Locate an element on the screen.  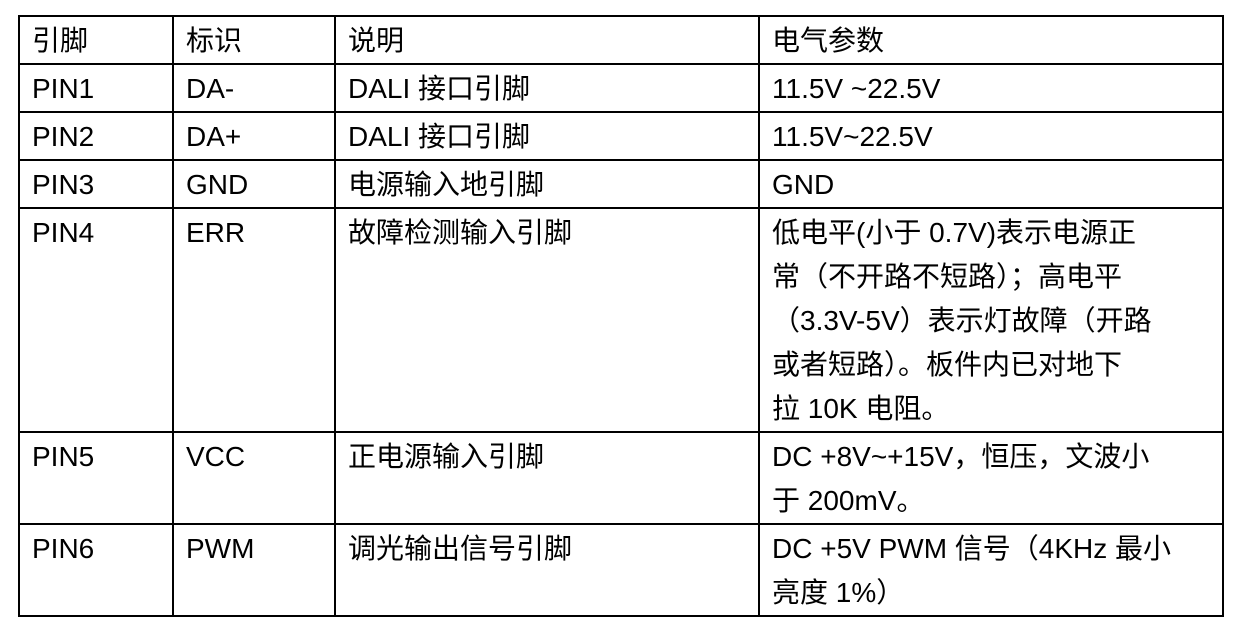
param-line: 11.5V ~22.5V is located at coordinates (856, 88).